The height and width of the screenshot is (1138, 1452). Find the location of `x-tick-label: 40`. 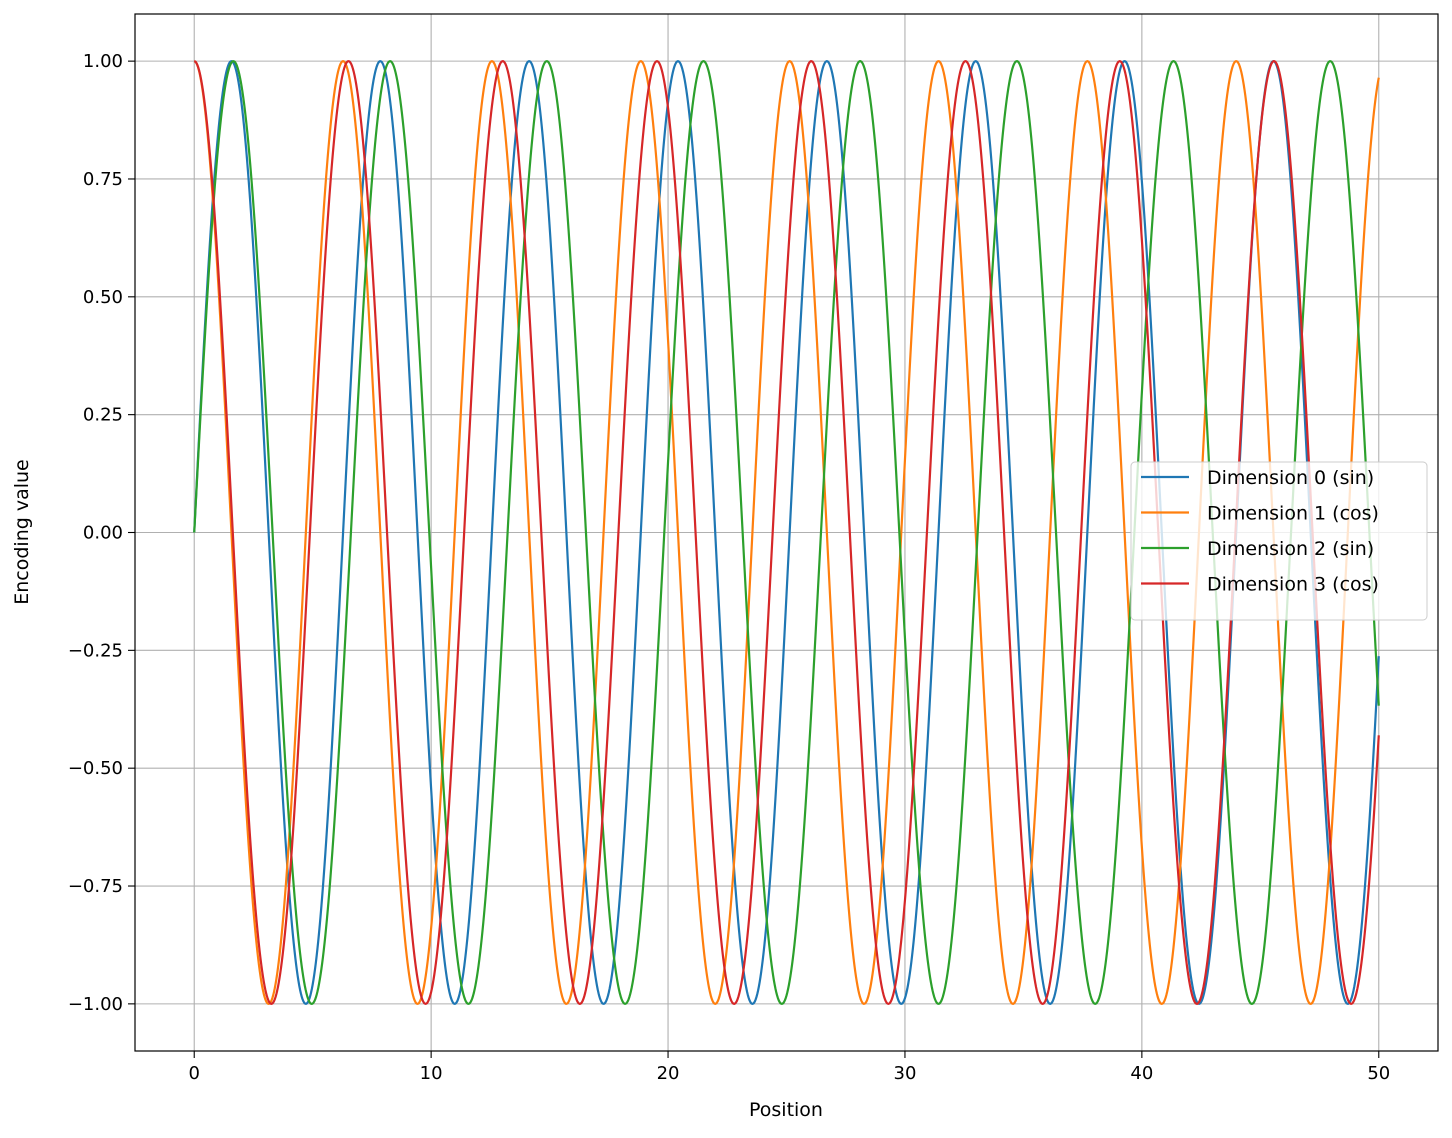

x-tick-label: 40 is located at coordinates (1141, 1073).